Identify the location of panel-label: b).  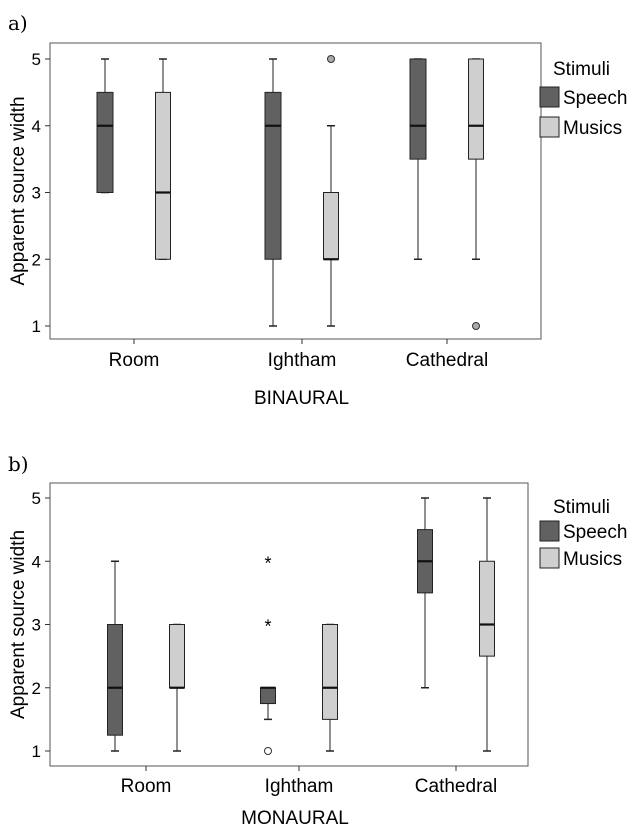
(18, 464).